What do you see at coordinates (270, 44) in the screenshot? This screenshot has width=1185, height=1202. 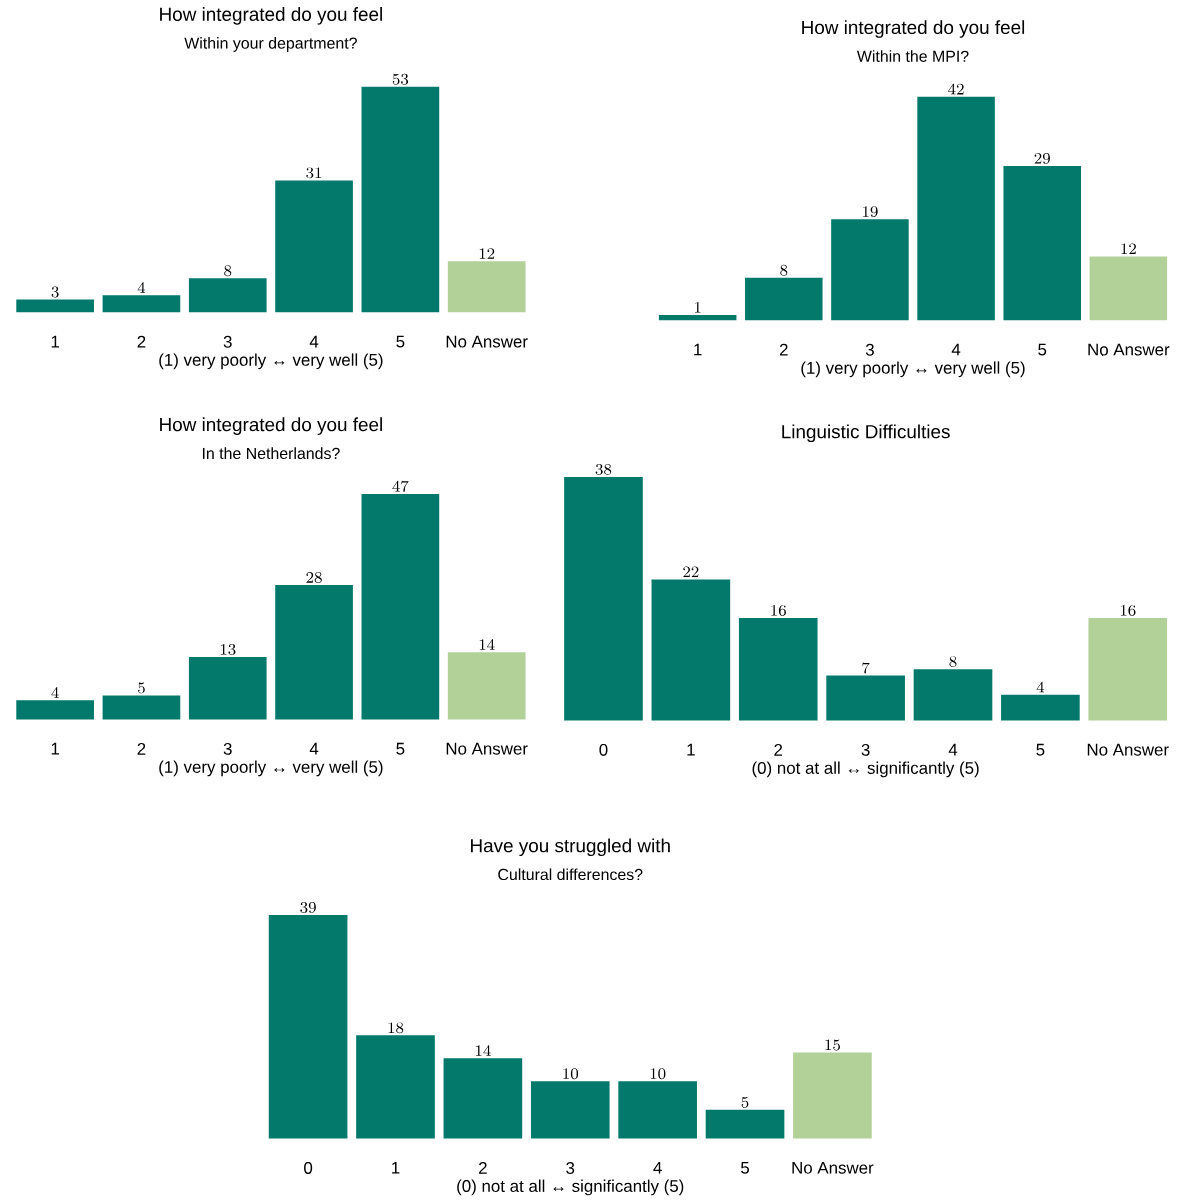 I see `chart-subtitle: Within your department?` at bounding box center [270, 44].